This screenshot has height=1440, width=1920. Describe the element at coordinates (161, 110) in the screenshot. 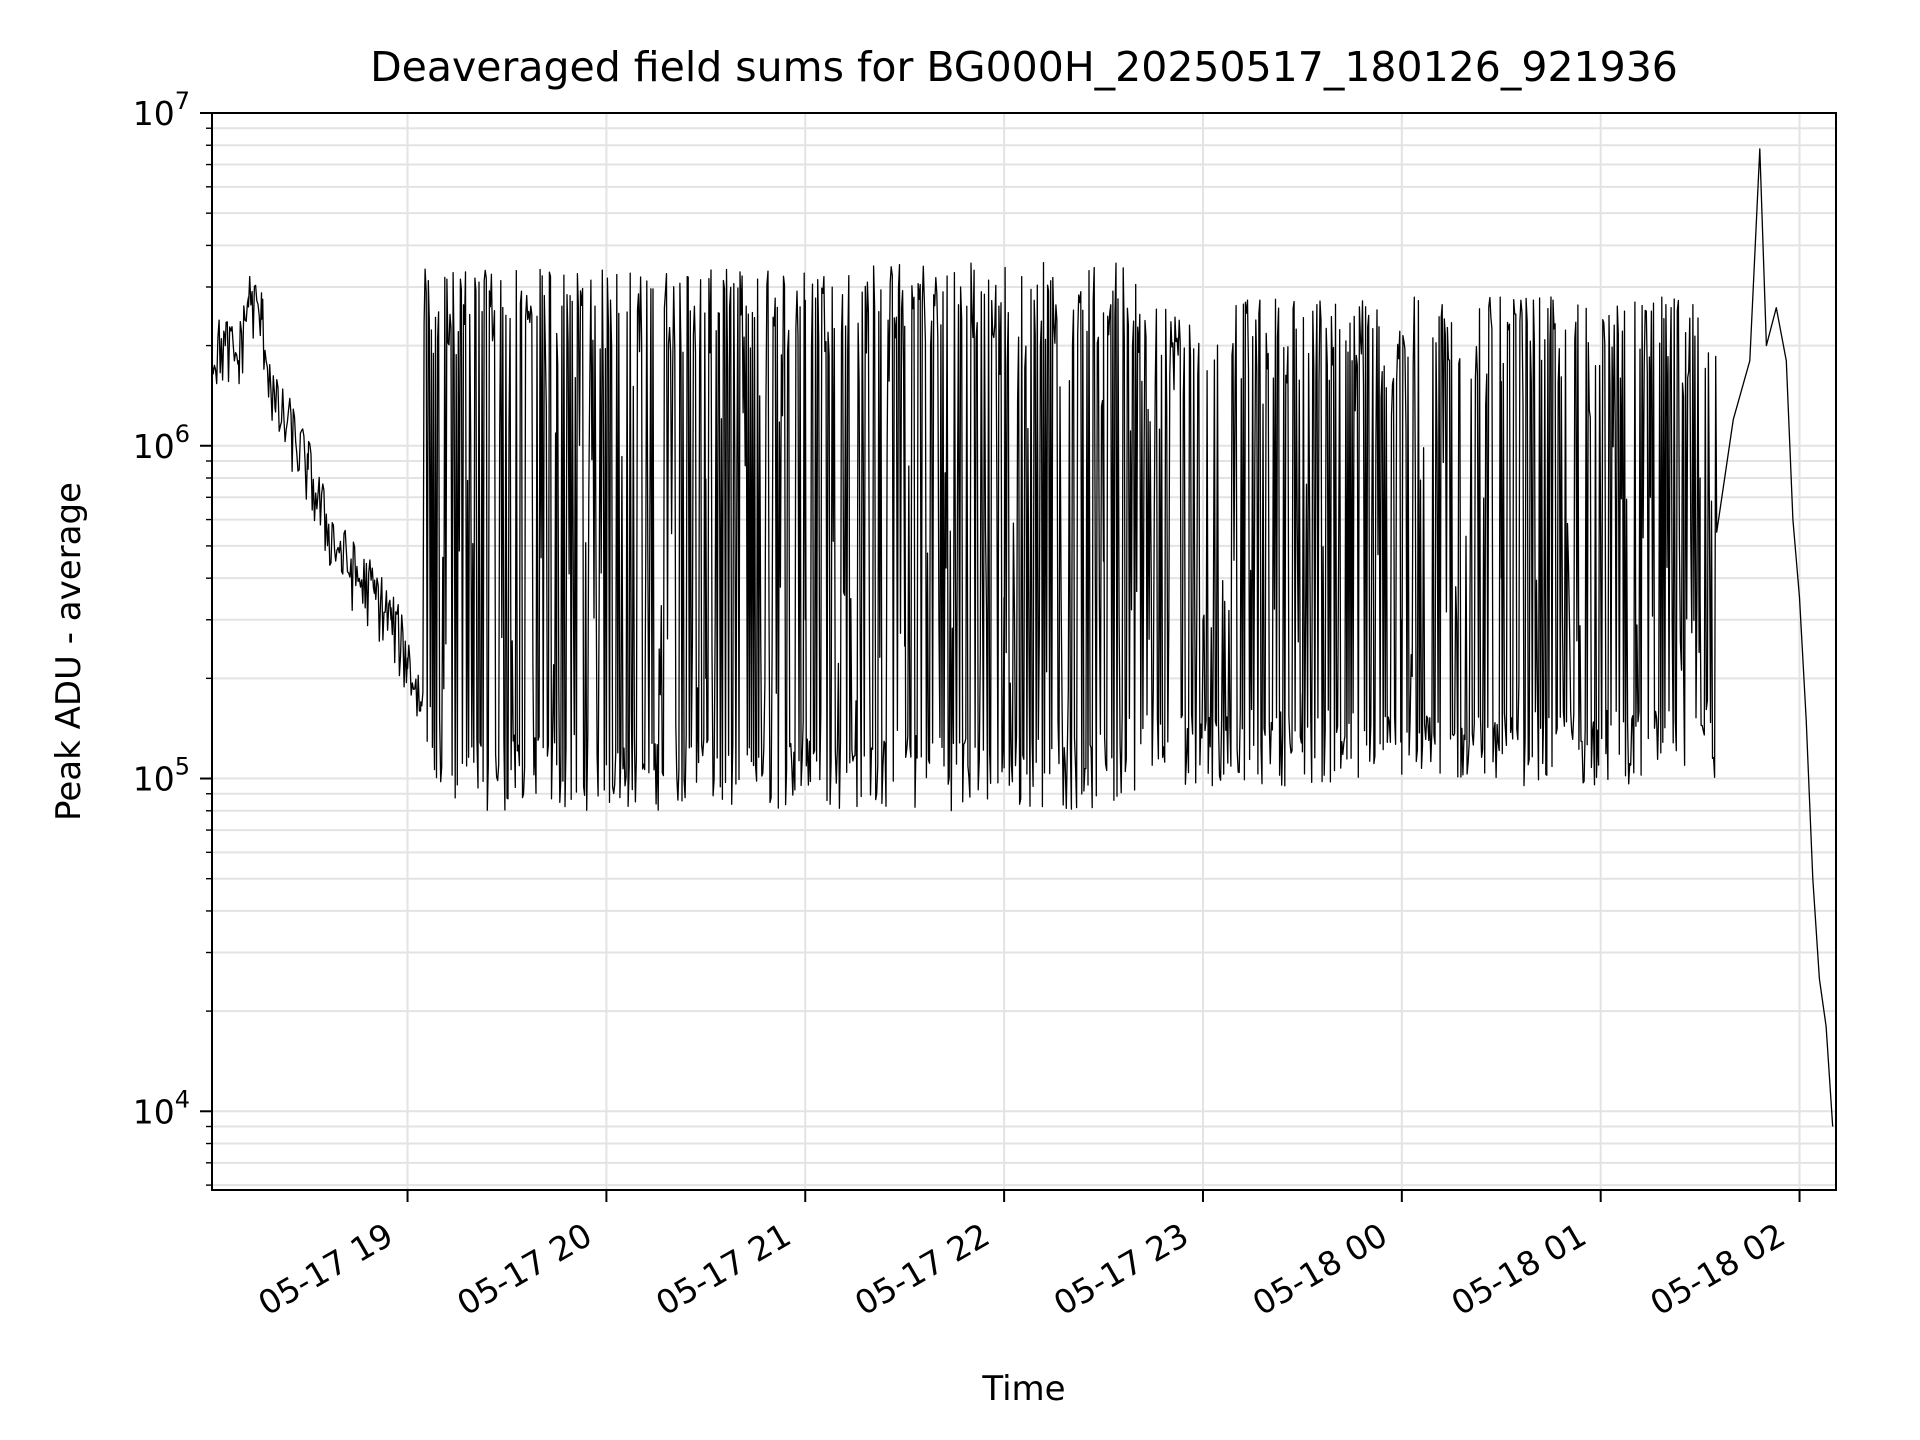

I see `y-tick-label: 10⁷` at that location.